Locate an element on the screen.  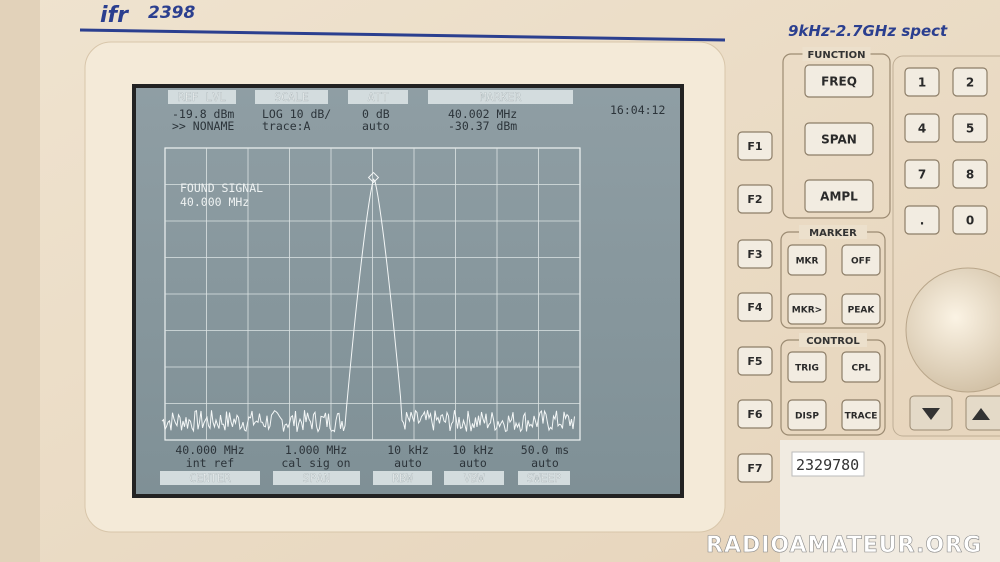
header-tab-label: SCALE is located at coordinates (291, 97).